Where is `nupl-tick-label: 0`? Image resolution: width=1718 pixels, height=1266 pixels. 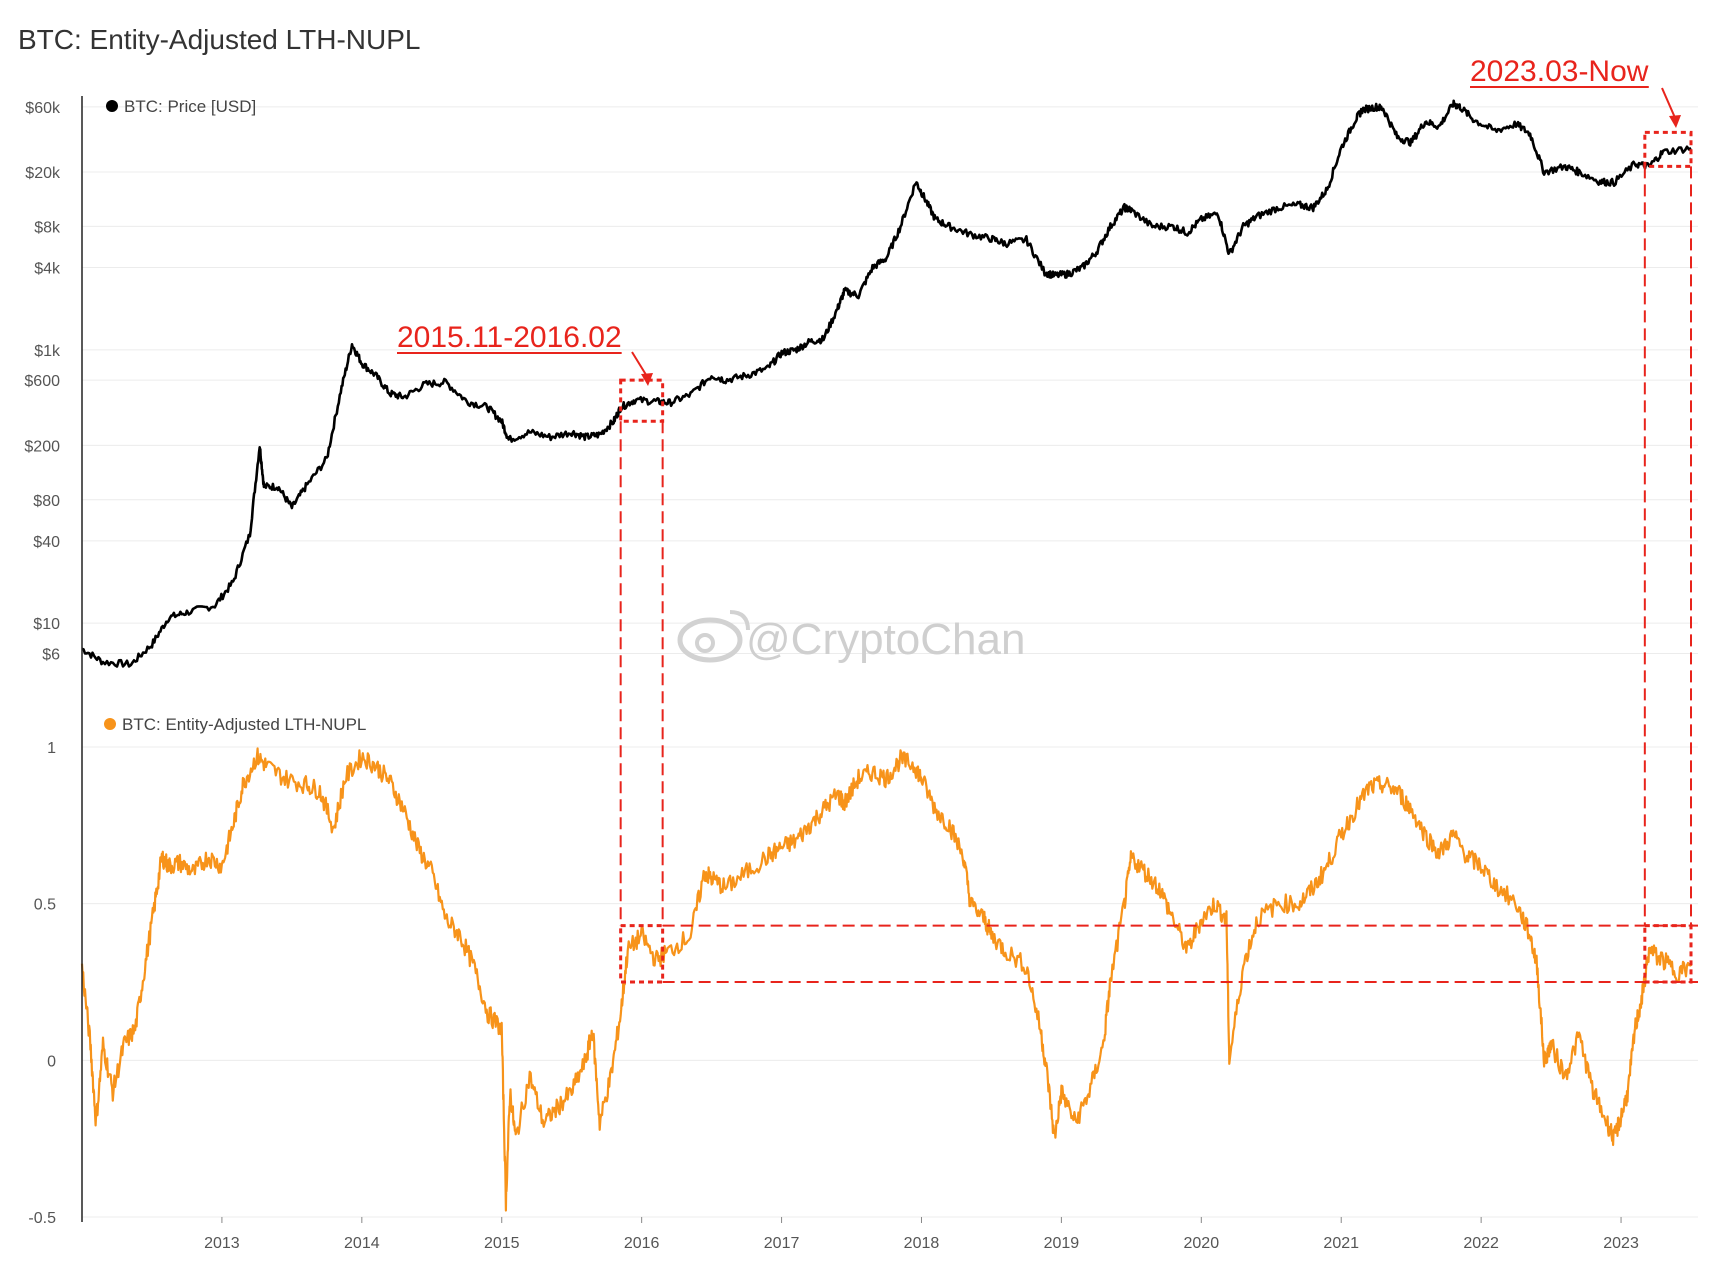 nupl-tick-label: 0 is located at coordinates (51, 1061).